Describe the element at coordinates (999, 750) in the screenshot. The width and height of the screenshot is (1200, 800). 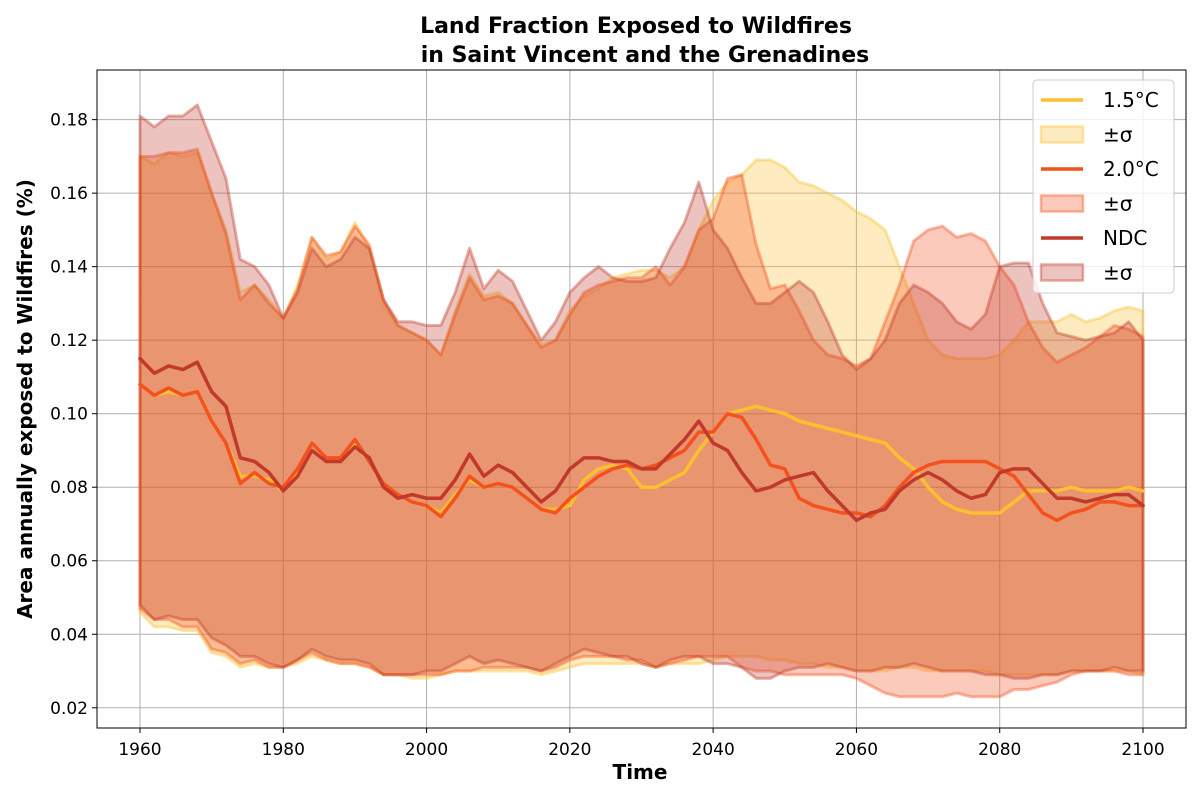
I see `x-tick-label: 2080` at that location.